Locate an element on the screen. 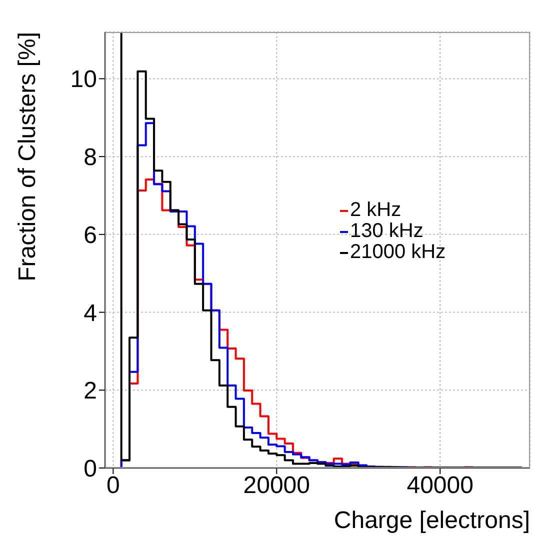 This screenshot has width=555, height=546. y-tick-label: 8 is located at coordinates (90, 158).